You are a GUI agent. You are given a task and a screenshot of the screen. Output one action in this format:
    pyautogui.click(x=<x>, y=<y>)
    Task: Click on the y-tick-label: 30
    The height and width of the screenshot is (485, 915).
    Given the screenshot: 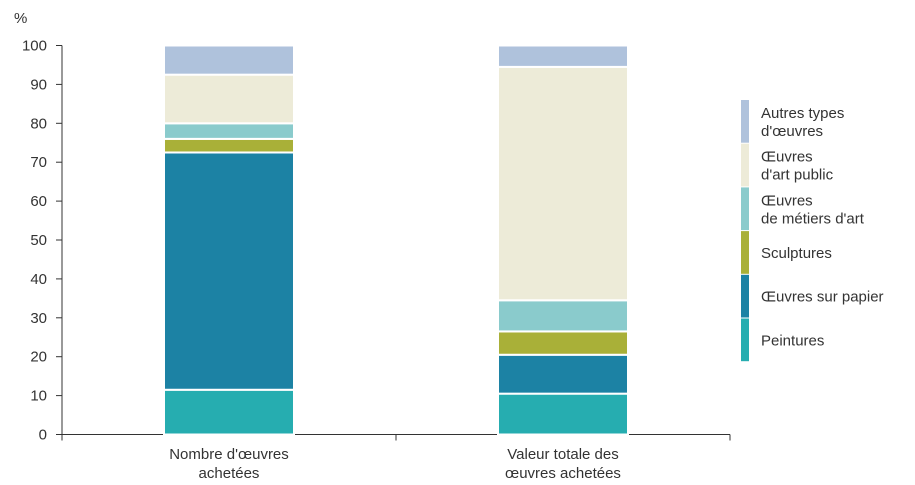 What is the action you would take?
    pyautogui.click(x=38, y=318)
    